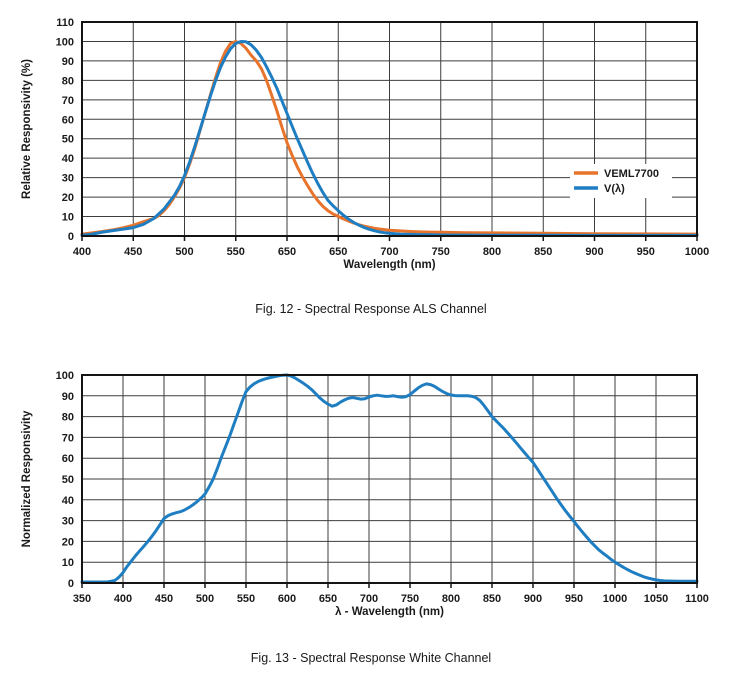 This screenshot has height=684, width=742. Describe the element at coordinates (389, 612) in the screenshot. I see `x-axis-title: λ - Wavelength (nm)` at that location.